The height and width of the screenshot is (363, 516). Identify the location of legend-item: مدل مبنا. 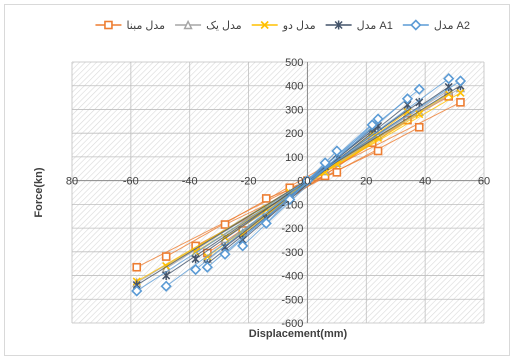
(130, 26).